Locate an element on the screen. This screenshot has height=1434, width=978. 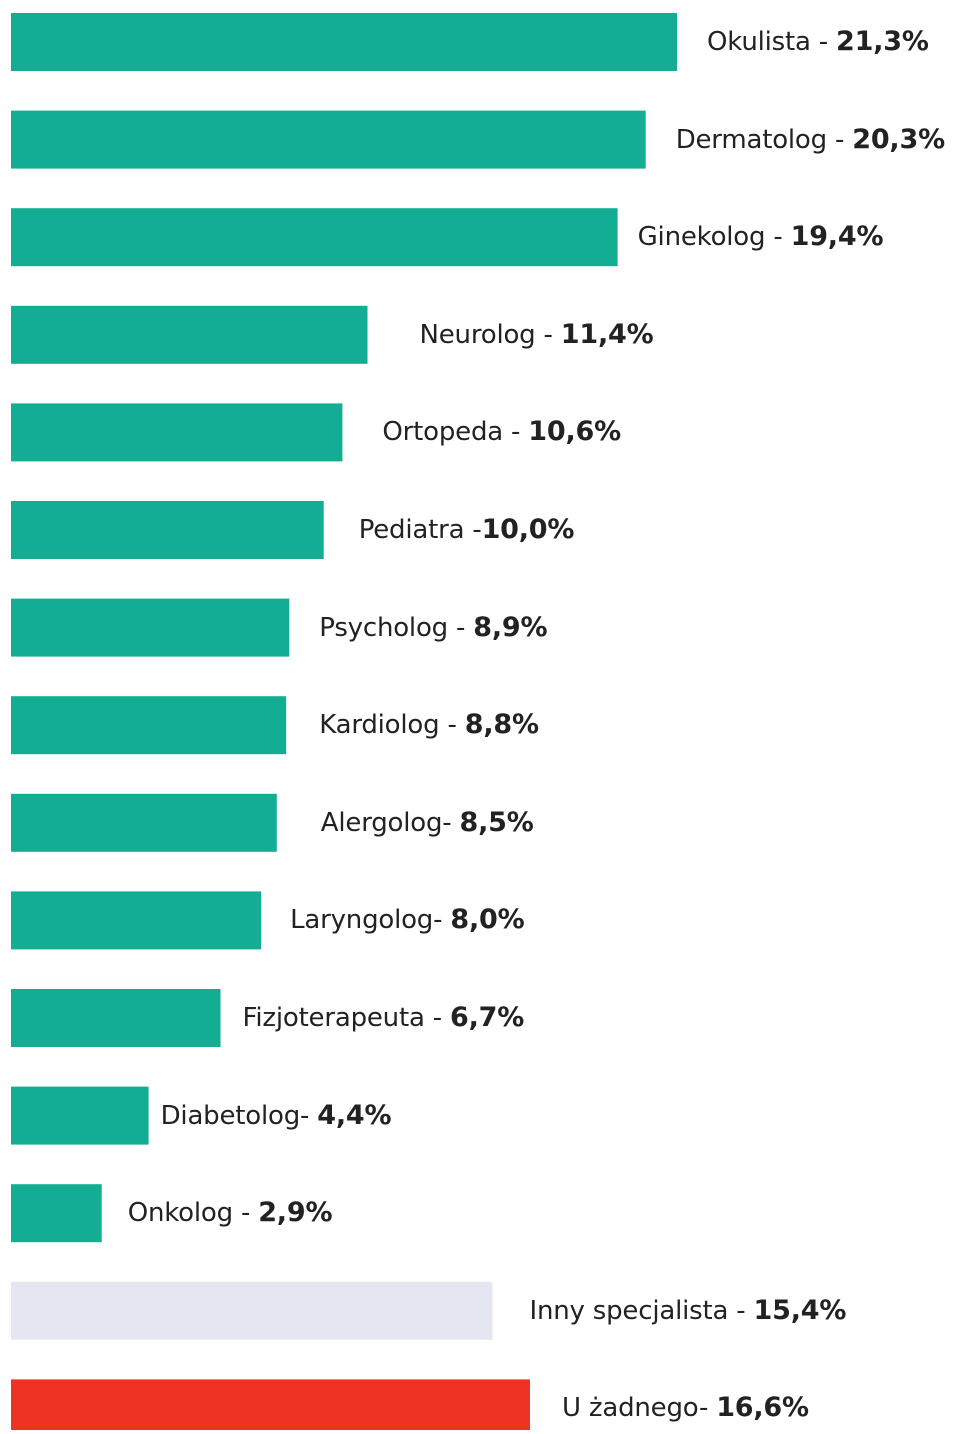
bar-label-6: Pediatra -10,0% is located at coordinates (466, 530).